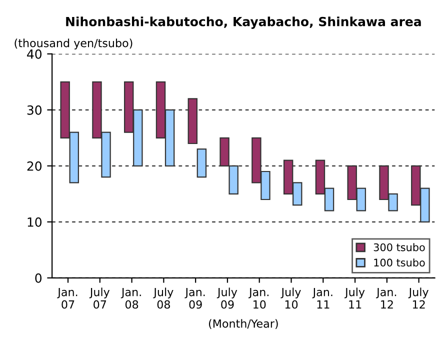  What do you see at coordinates (399, 247) in the screenshot?
I see `legend-label: 300 tsubo` at bounding box center [399, 247].